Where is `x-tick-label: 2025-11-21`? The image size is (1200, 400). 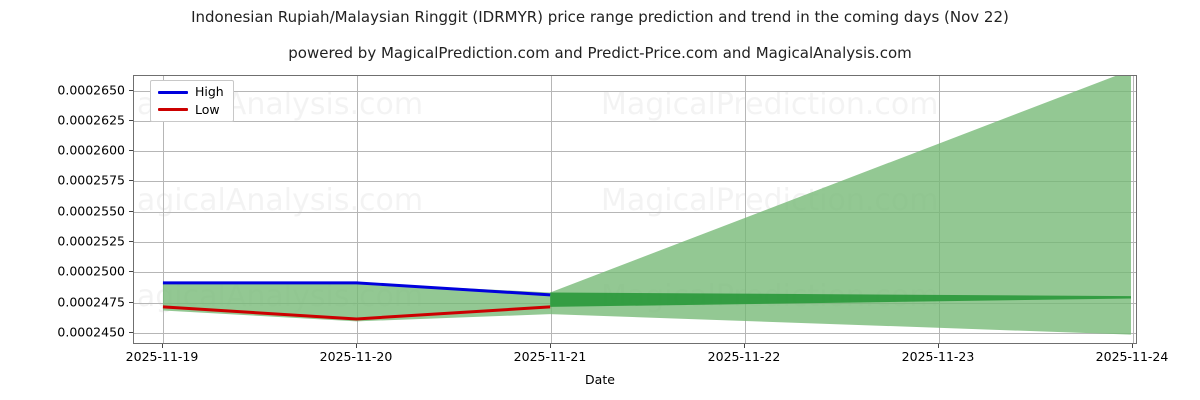
x-tick-label: 2025-11-21 is located at coordinates (550, 356).